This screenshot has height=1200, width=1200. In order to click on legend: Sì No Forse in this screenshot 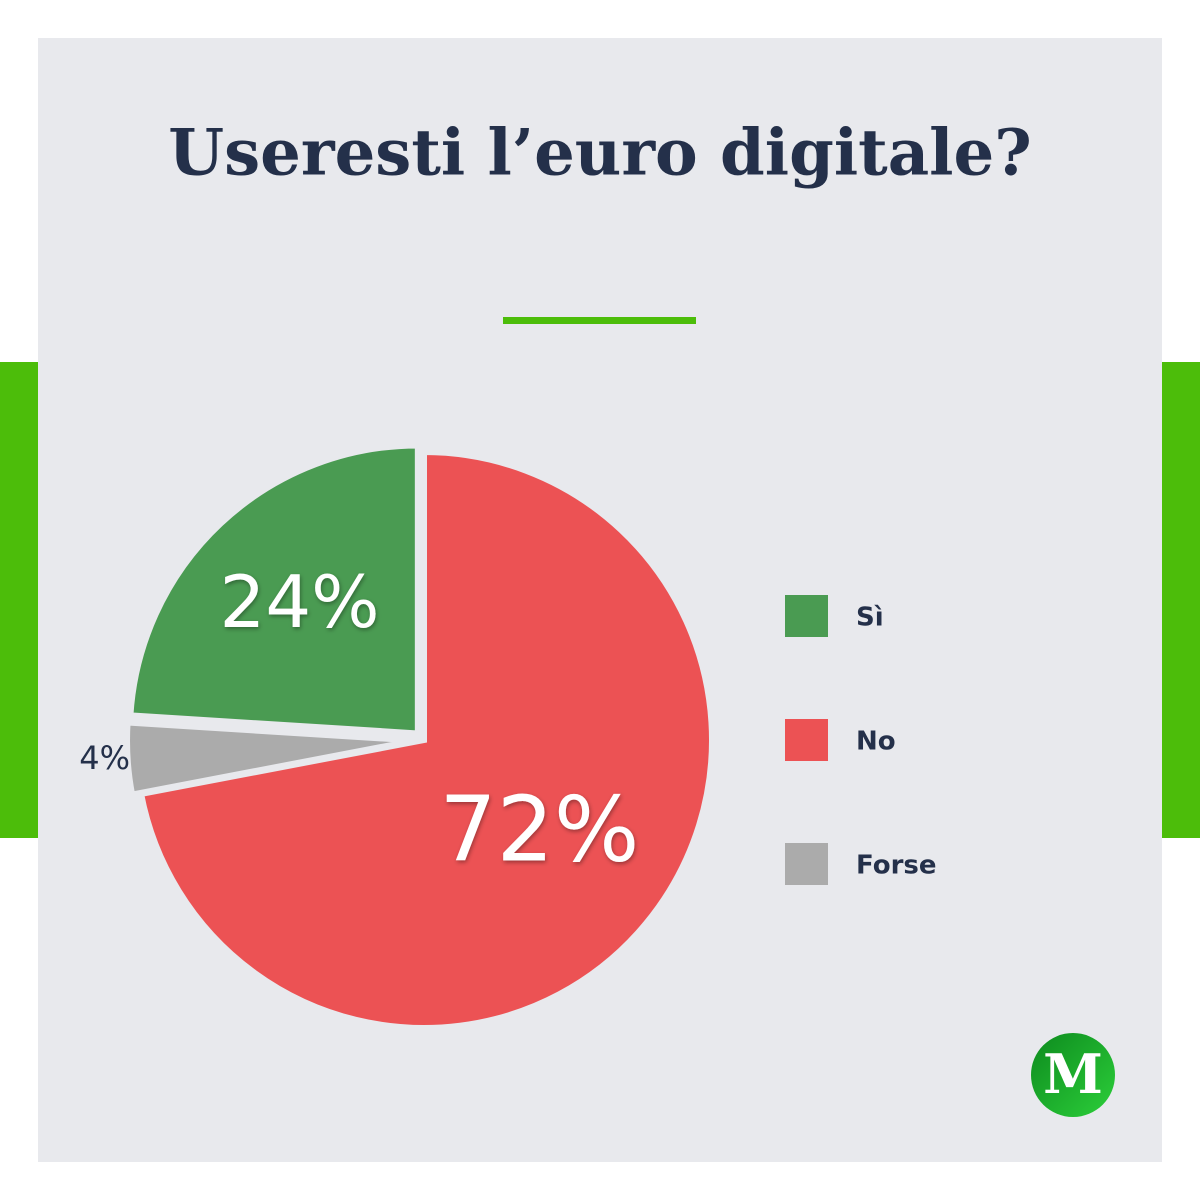, I will do `click(861, 740)`.